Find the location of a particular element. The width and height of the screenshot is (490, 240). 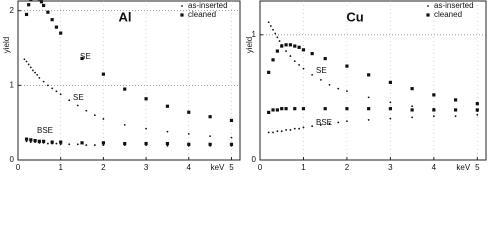

x-tick-label: 0 is located at coordinates (18, 167).